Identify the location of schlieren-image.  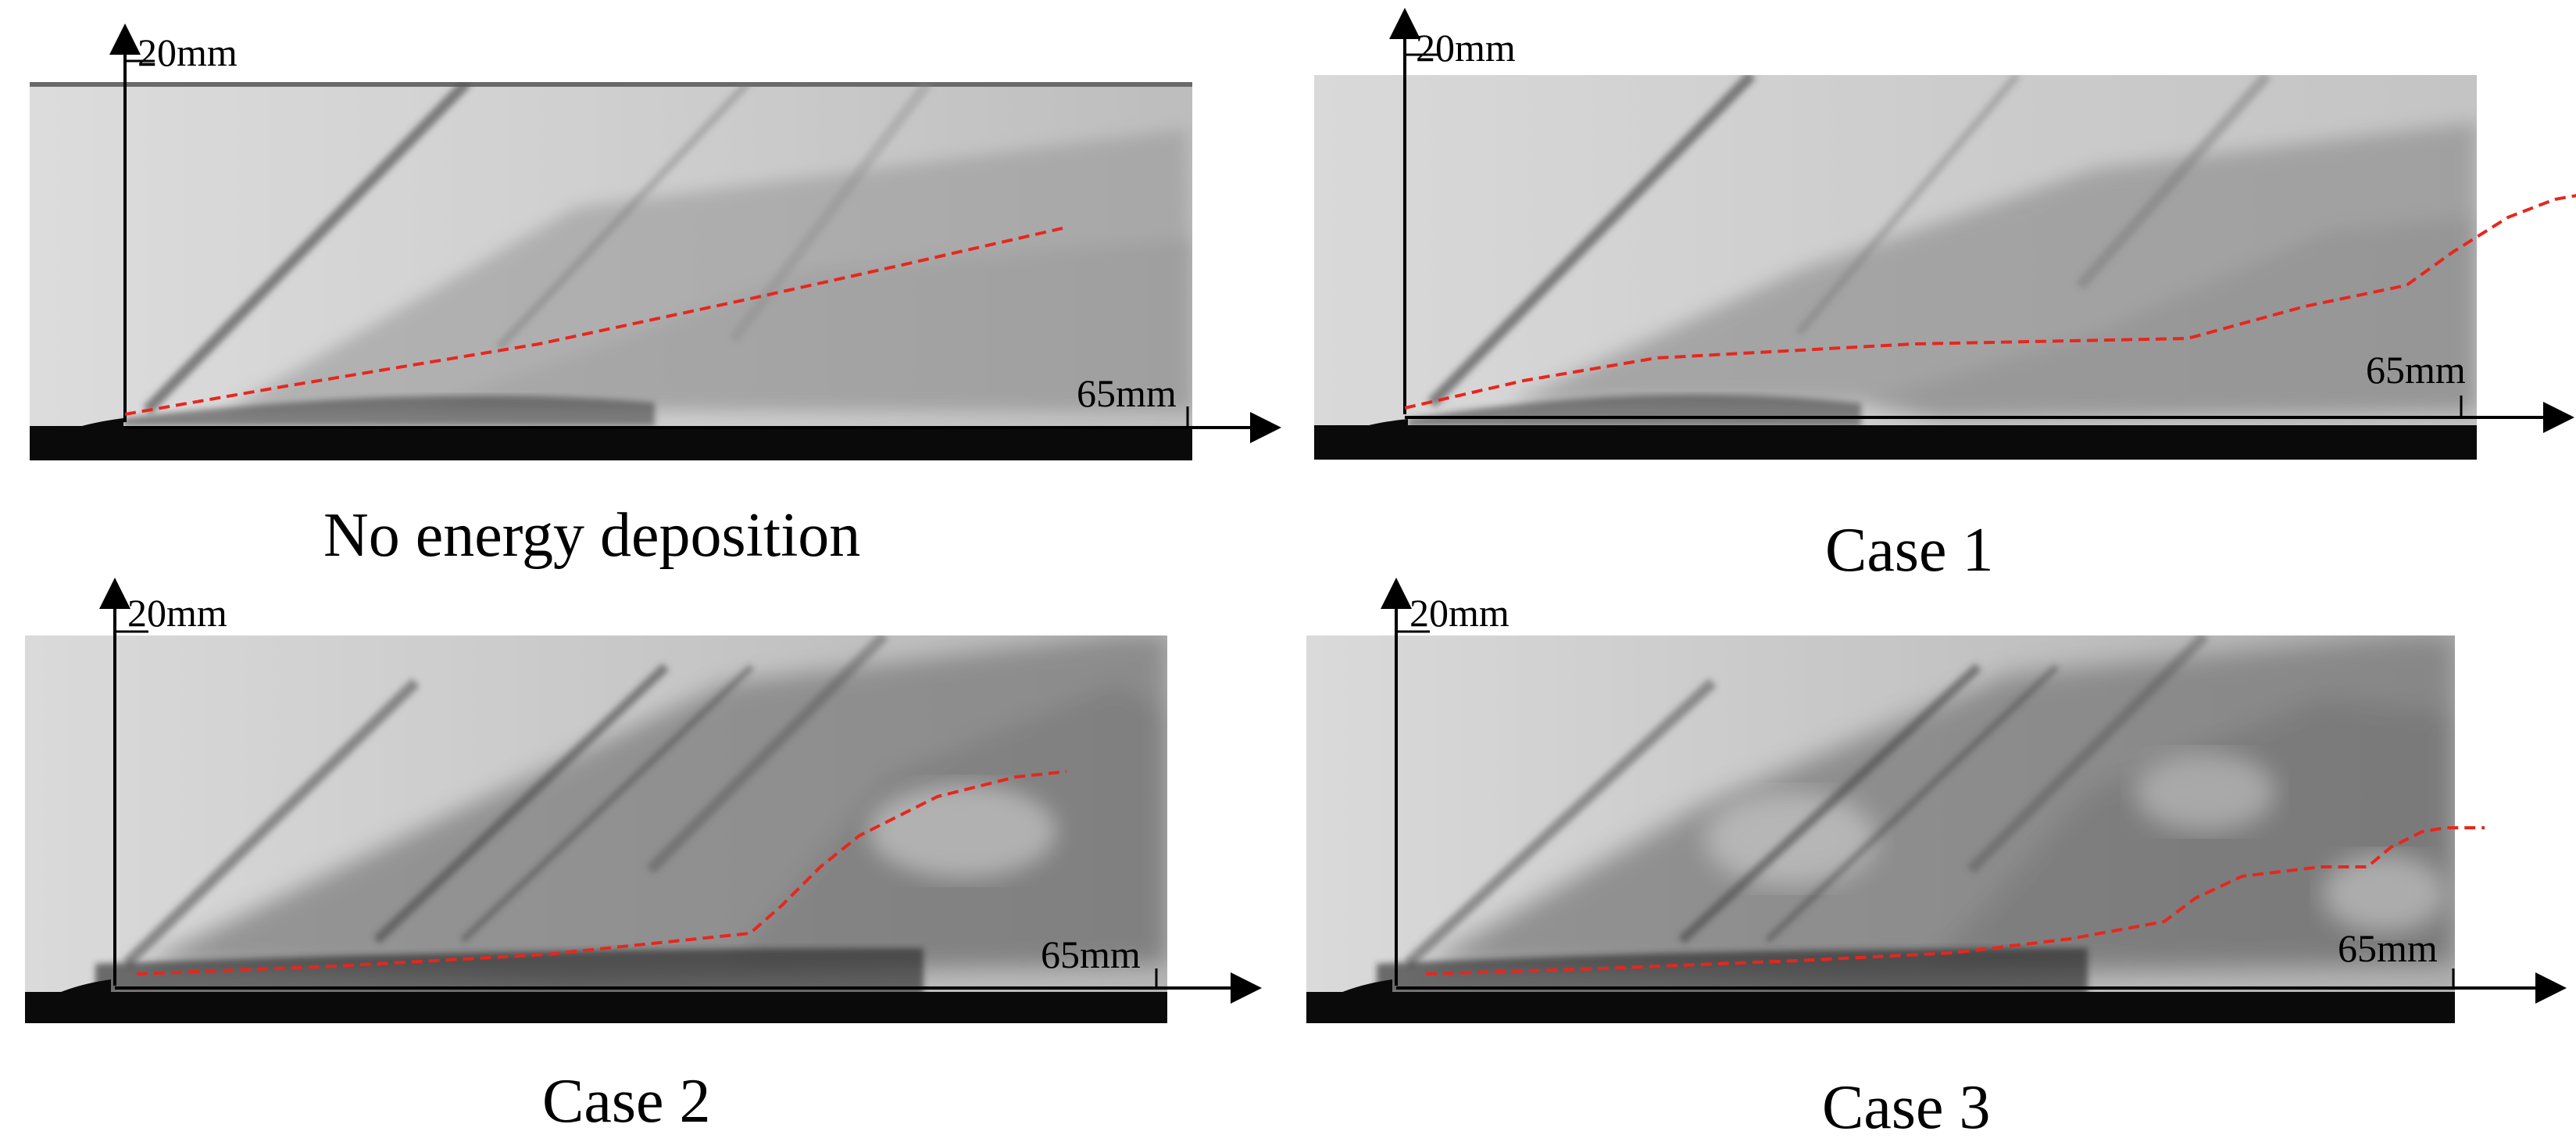
(611, 271).